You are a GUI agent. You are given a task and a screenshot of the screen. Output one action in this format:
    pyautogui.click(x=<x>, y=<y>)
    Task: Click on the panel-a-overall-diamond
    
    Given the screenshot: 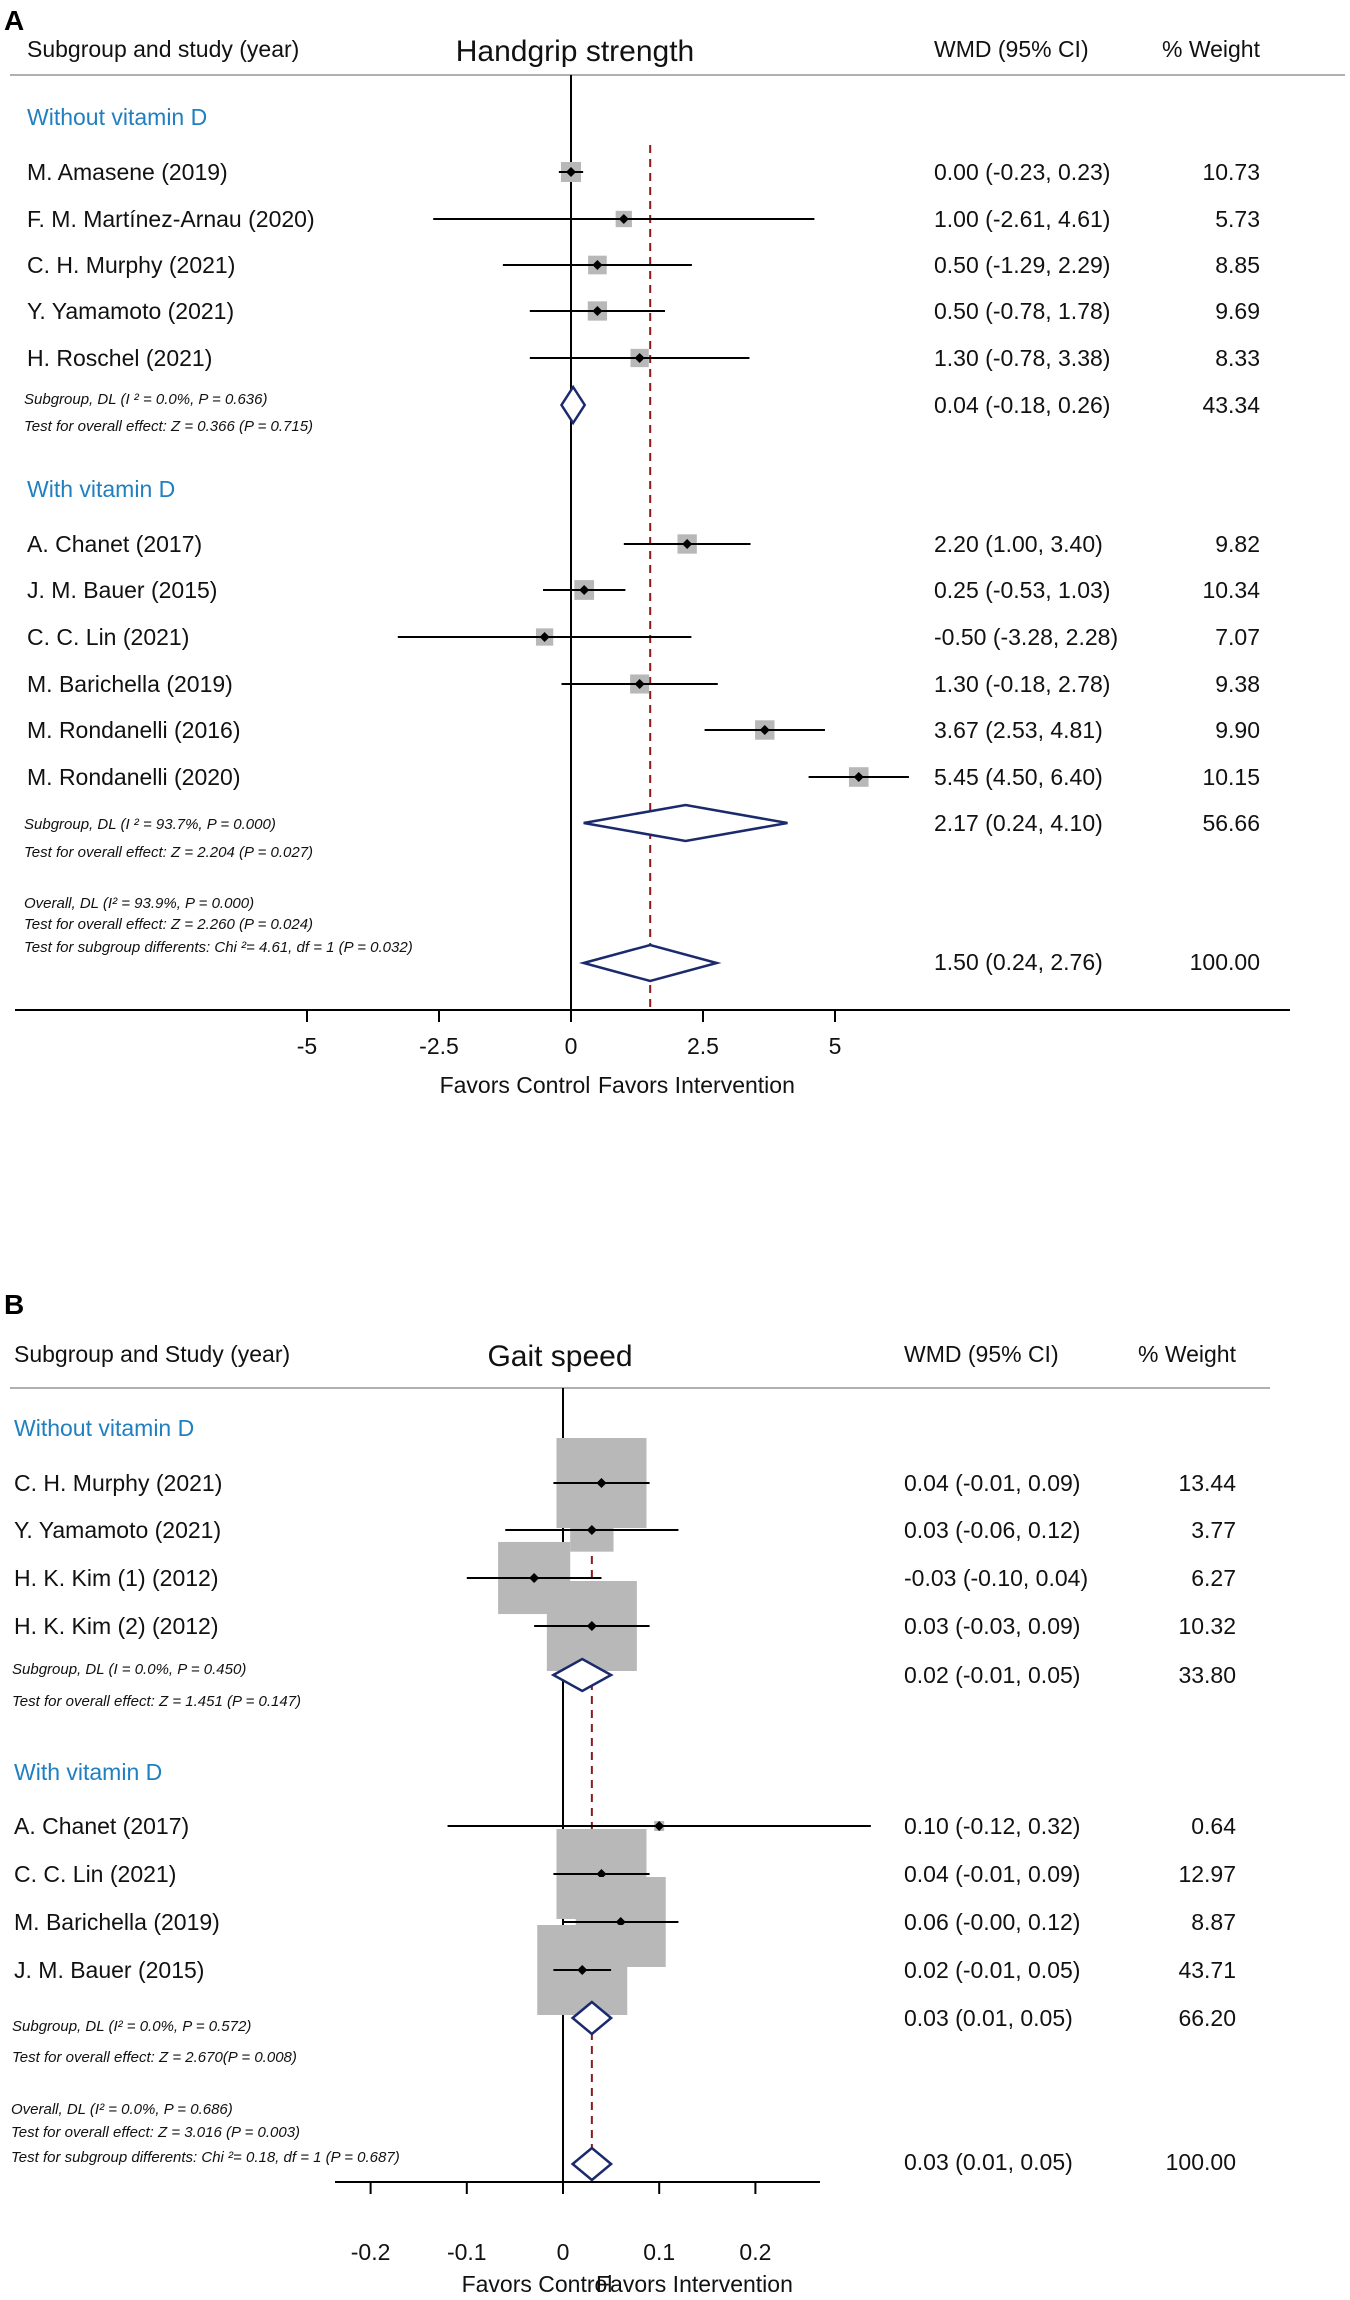 What is the action you would take?
    pyautogui.click(x=650, y=963)
    